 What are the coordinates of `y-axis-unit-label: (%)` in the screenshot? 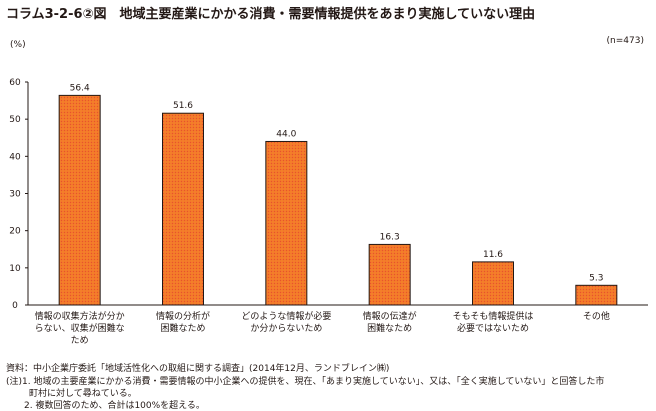 It's located at (18, 45).